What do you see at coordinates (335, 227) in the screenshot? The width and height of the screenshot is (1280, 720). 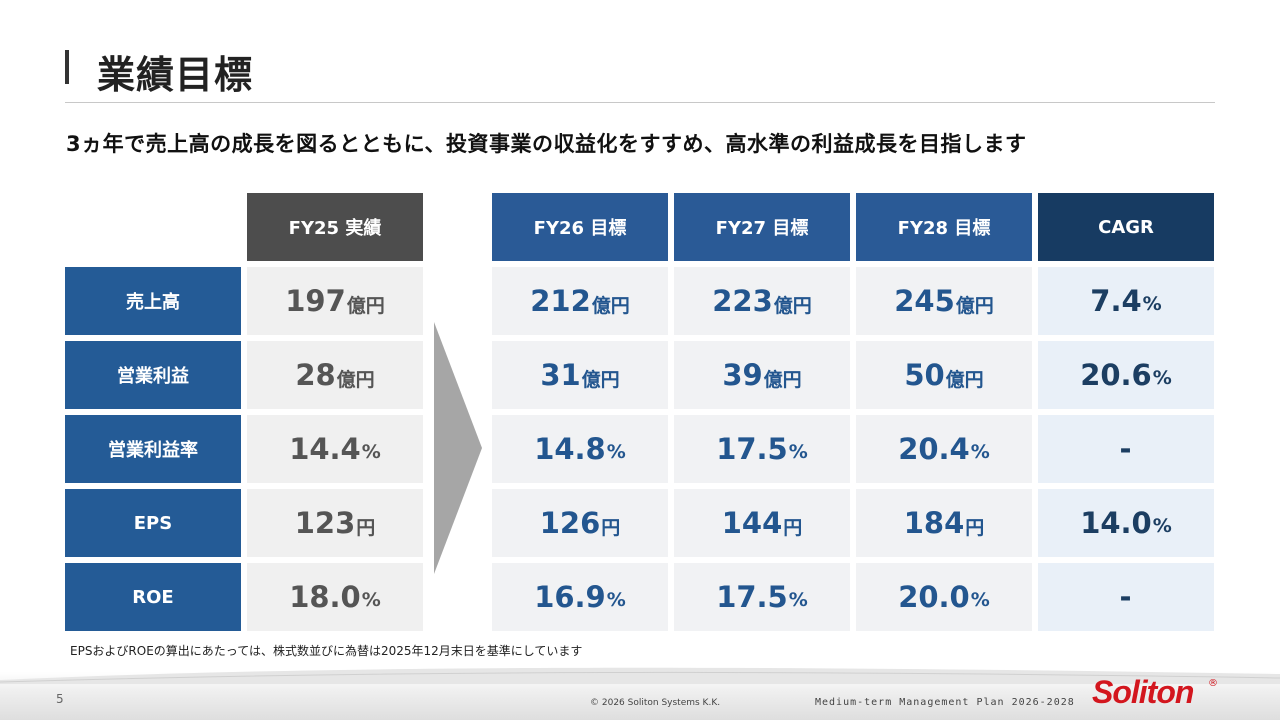 I see `header-fy25: FY25 実績` at bounding box center [335, 227].